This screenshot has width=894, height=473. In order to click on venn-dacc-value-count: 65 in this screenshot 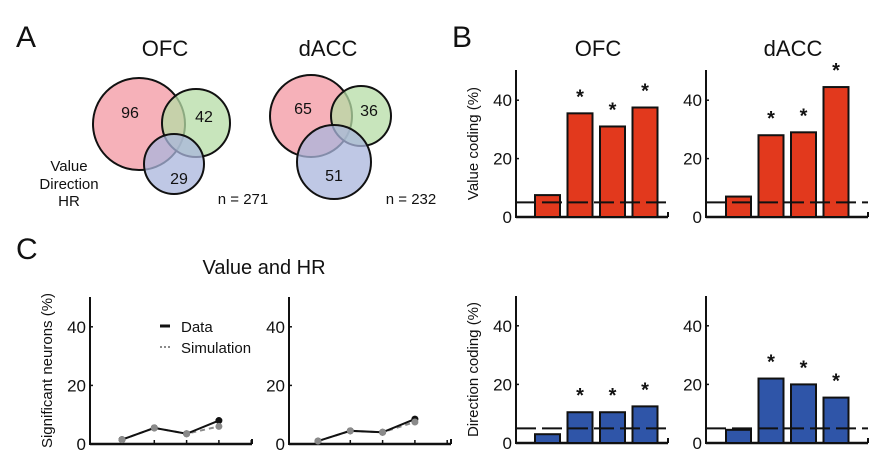, I will do `click(303, 109)`.